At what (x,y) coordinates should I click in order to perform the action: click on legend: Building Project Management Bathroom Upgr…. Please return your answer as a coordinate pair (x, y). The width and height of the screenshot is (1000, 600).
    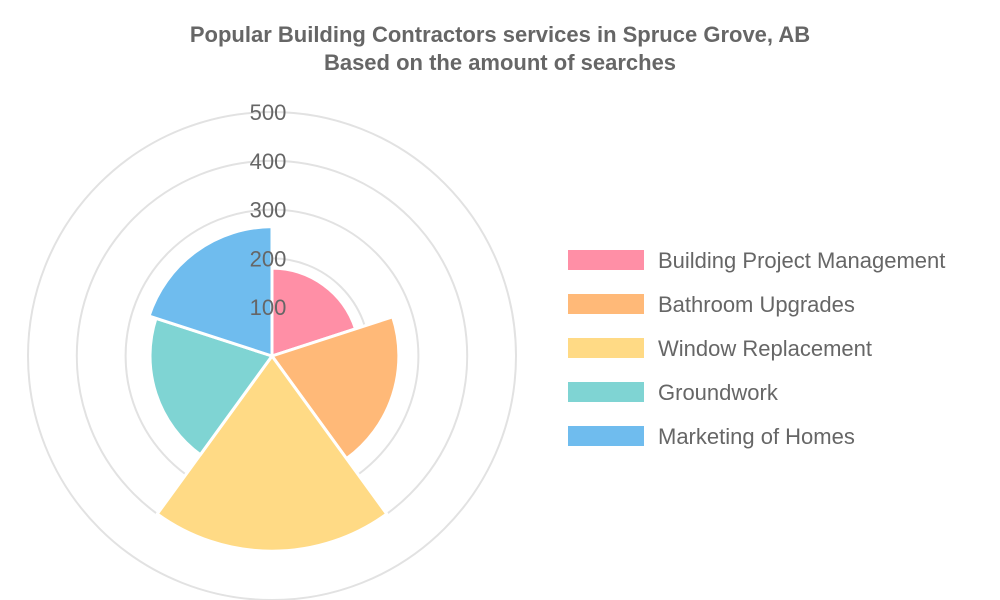
    Looking at the image, I should click on (756, 348).